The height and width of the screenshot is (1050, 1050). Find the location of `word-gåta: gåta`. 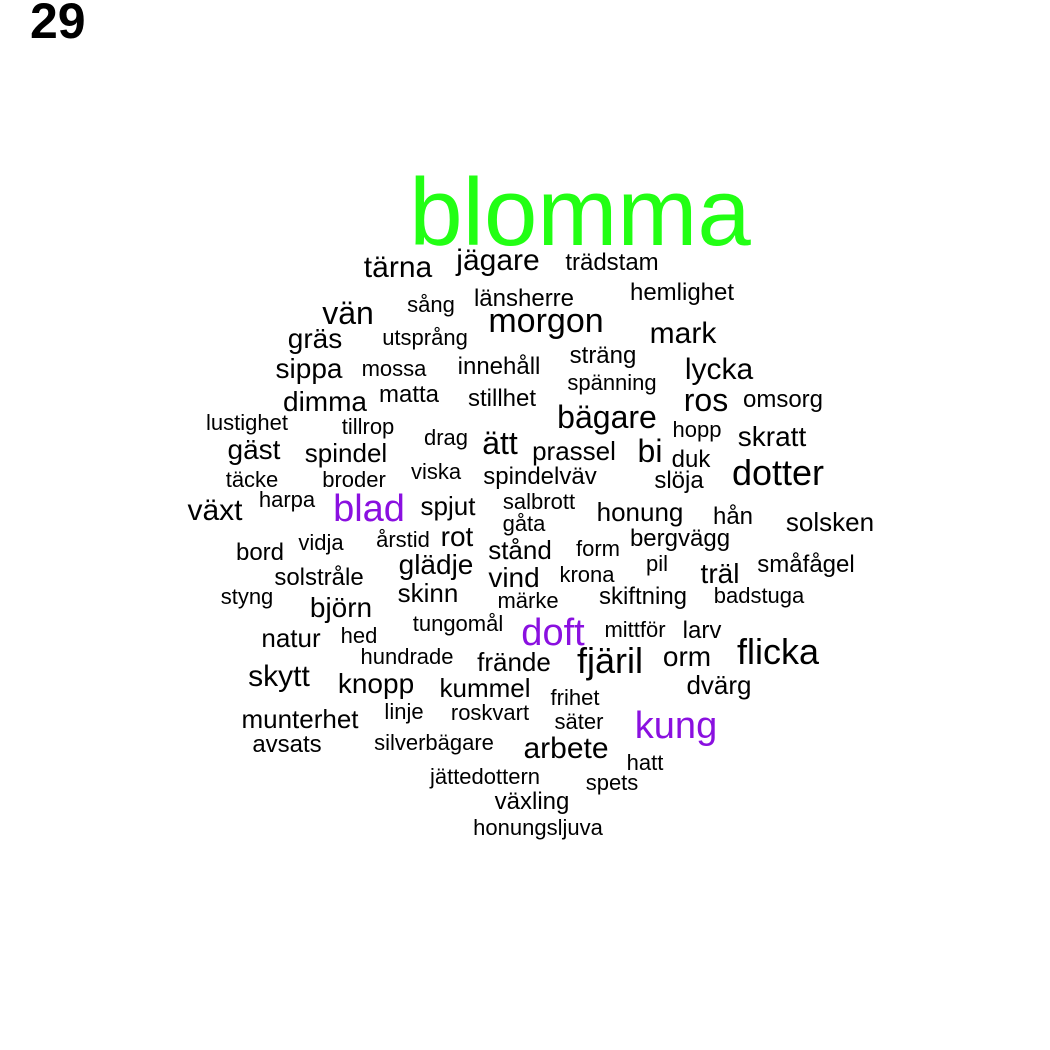

word-gåta: gåta is located at coordinates (524, 523).